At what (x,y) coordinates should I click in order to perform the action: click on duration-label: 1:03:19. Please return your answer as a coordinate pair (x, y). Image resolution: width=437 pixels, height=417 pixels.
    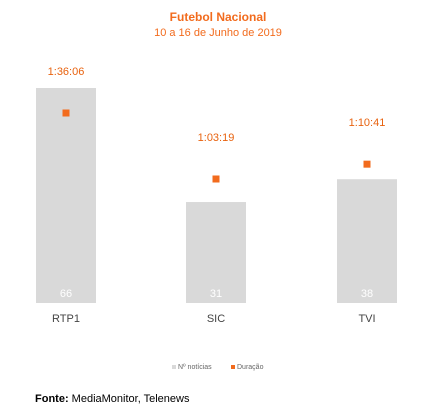
    Looking at the image, I should click on (216, 138).